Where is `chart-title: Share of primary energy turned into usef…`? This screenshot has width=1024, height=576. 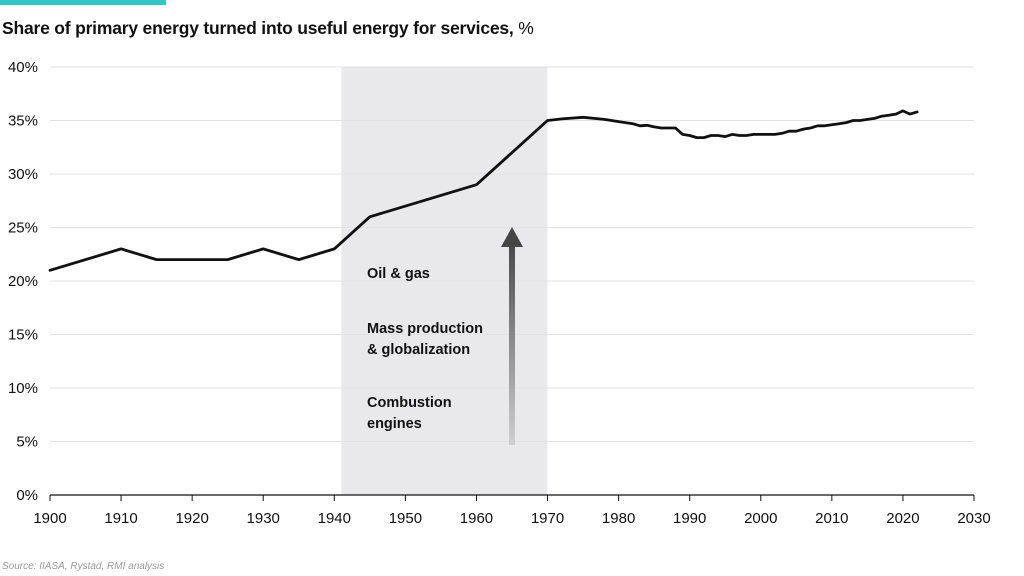
chart-title: Share of primary energy turned into usef… is located at coordinates (268, 28).